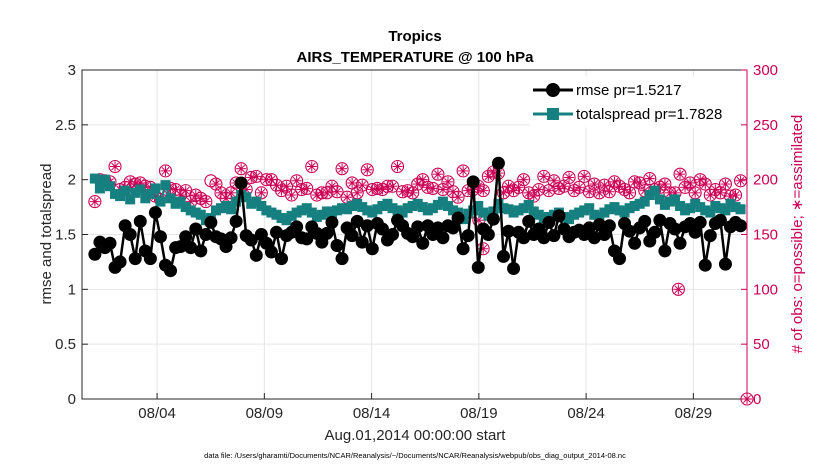 This screenshot has width=830, height=470. I want to click on x-tick-label: 08/14, so click(372, 413).